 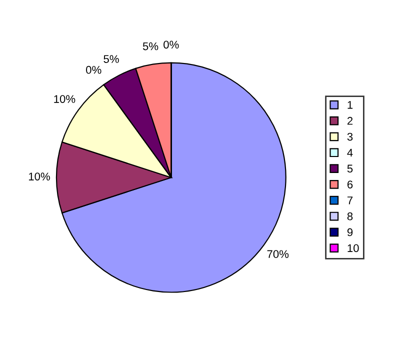 I want to click on legend-label: 7, so click(x=350, y=200).